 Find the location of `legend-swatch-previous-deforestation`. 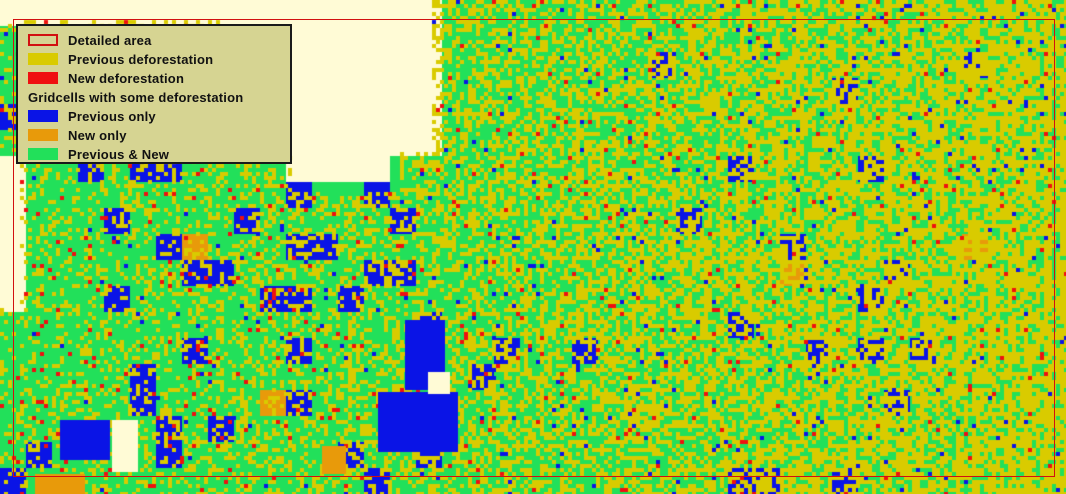

legend-swatch-previous-deforestation is located at coordinates (43, 59).